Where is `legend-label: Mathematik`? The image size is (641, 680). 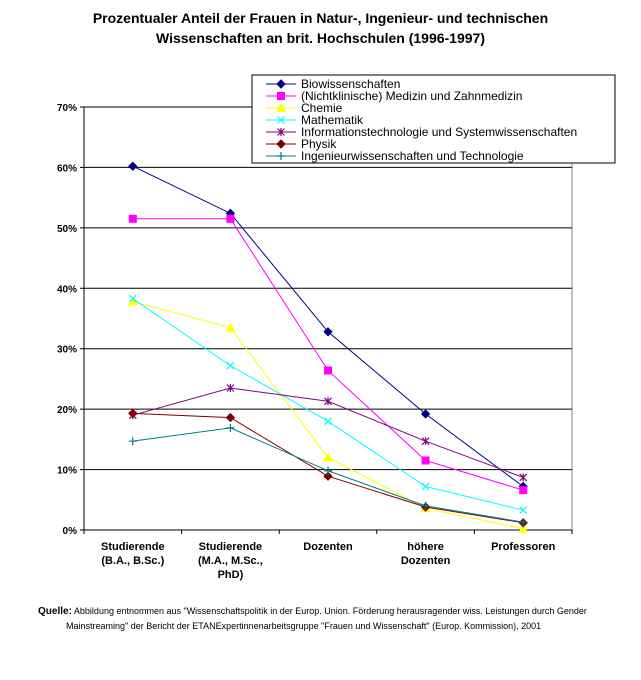
legend-label: Mathematik is located at coordinates (332, 120).